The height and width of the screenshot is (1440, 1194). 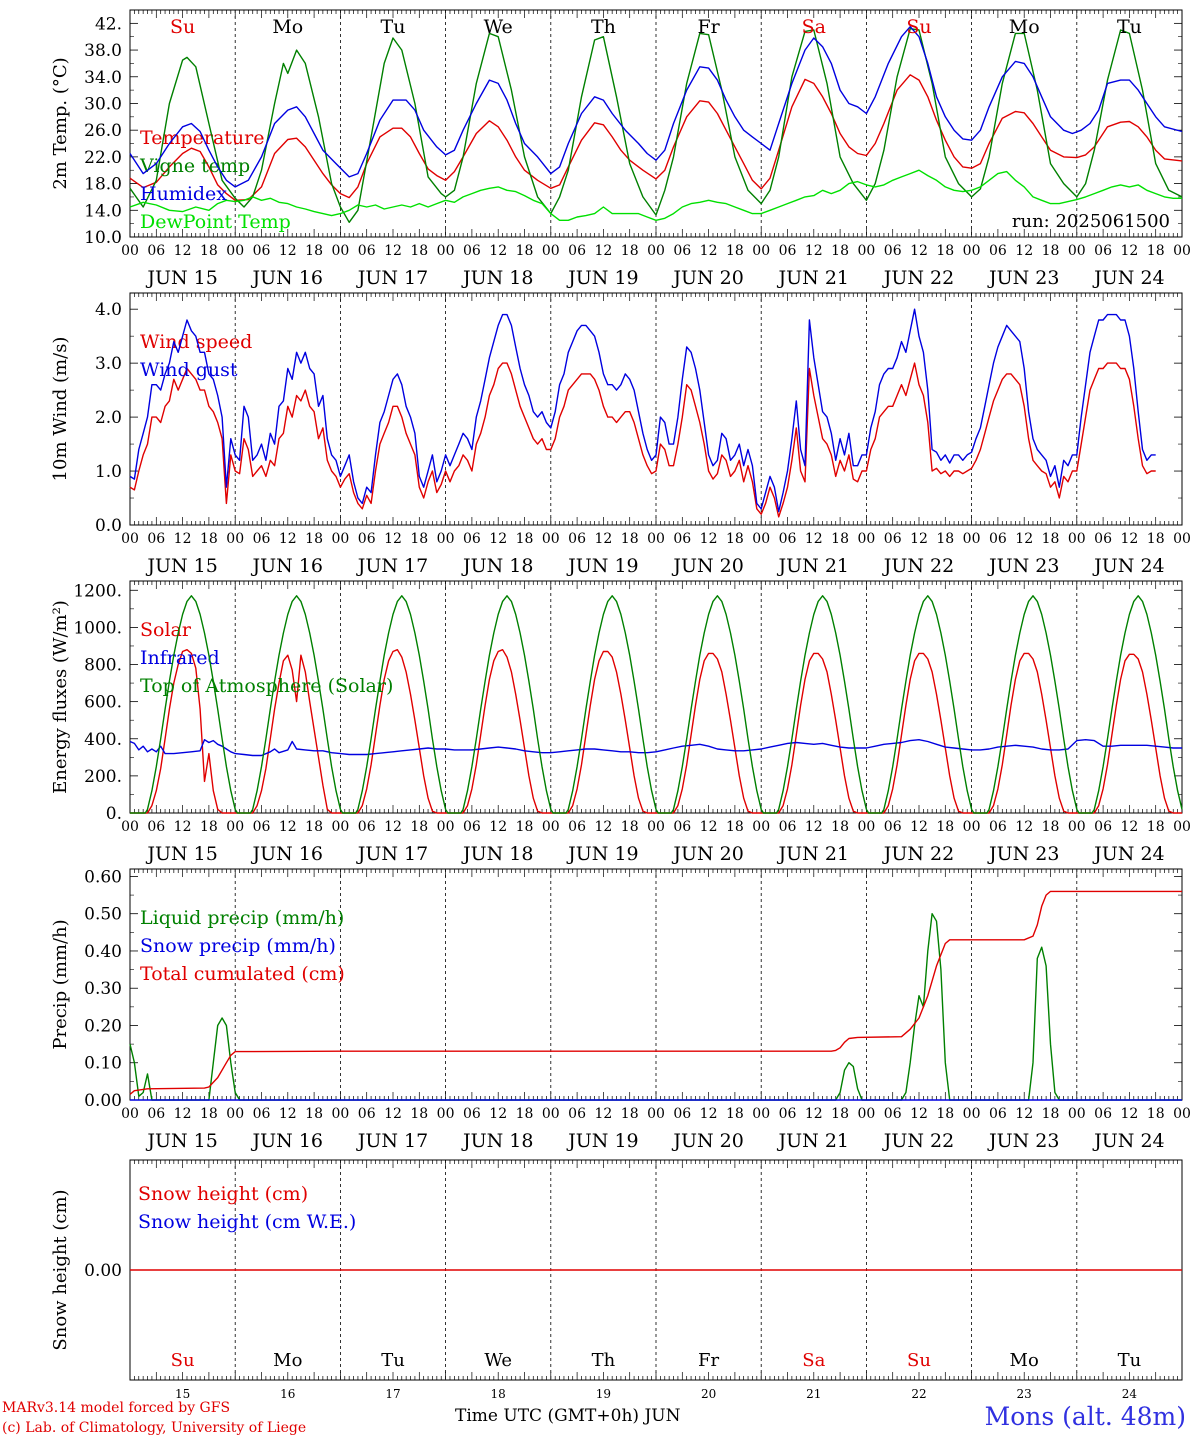 What do you see at coordinates (1023, 854) in the screenshot?
I see `date-label: JUN 23` at bounding box center [1023, 854].